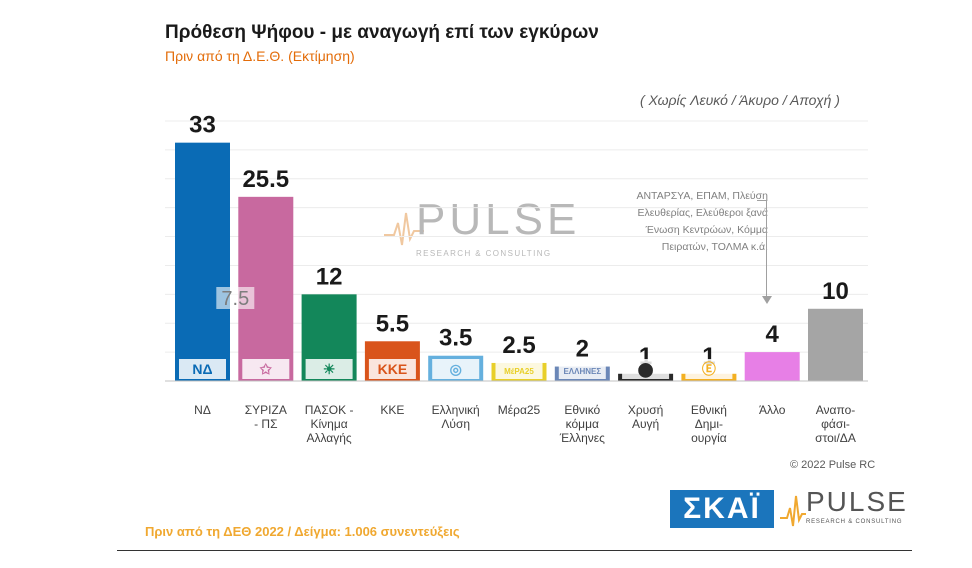  I want to click on ellines-logo, so click(582, 369).